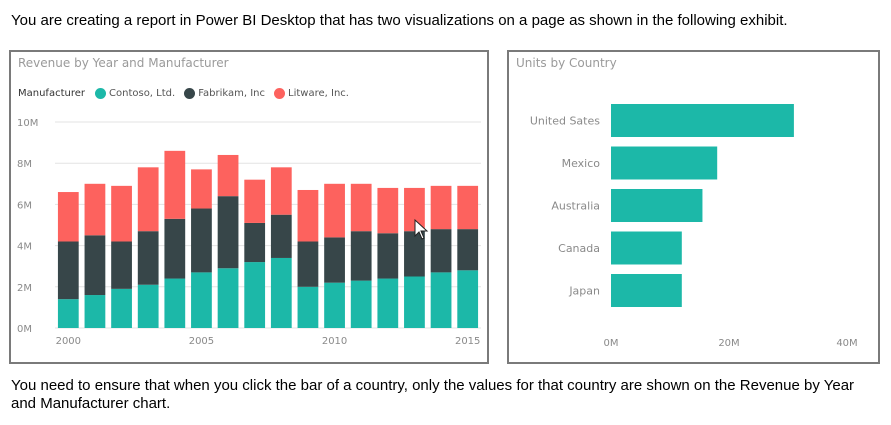 Image resolution: width=891 pixels, height=425 pixels. What do you see at coordinates (611, 343) in the screenshot?
I see `x-tick-label: 0M` at bounding box center [611, 343].